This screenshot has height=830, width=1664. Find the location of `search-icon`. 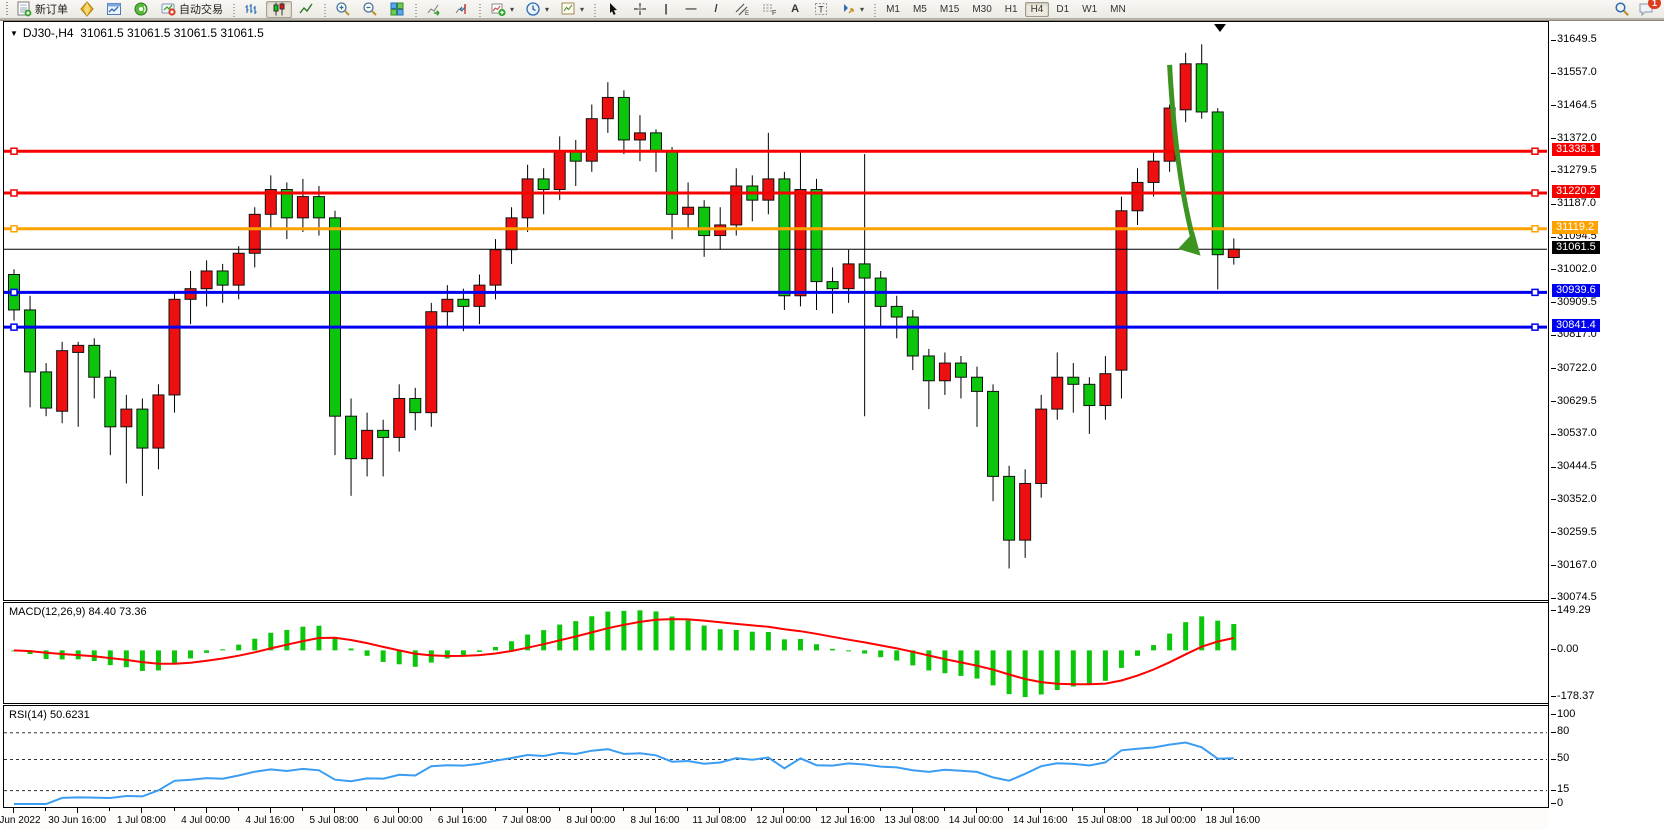

search-icon is located at coordinates (1622, 9).